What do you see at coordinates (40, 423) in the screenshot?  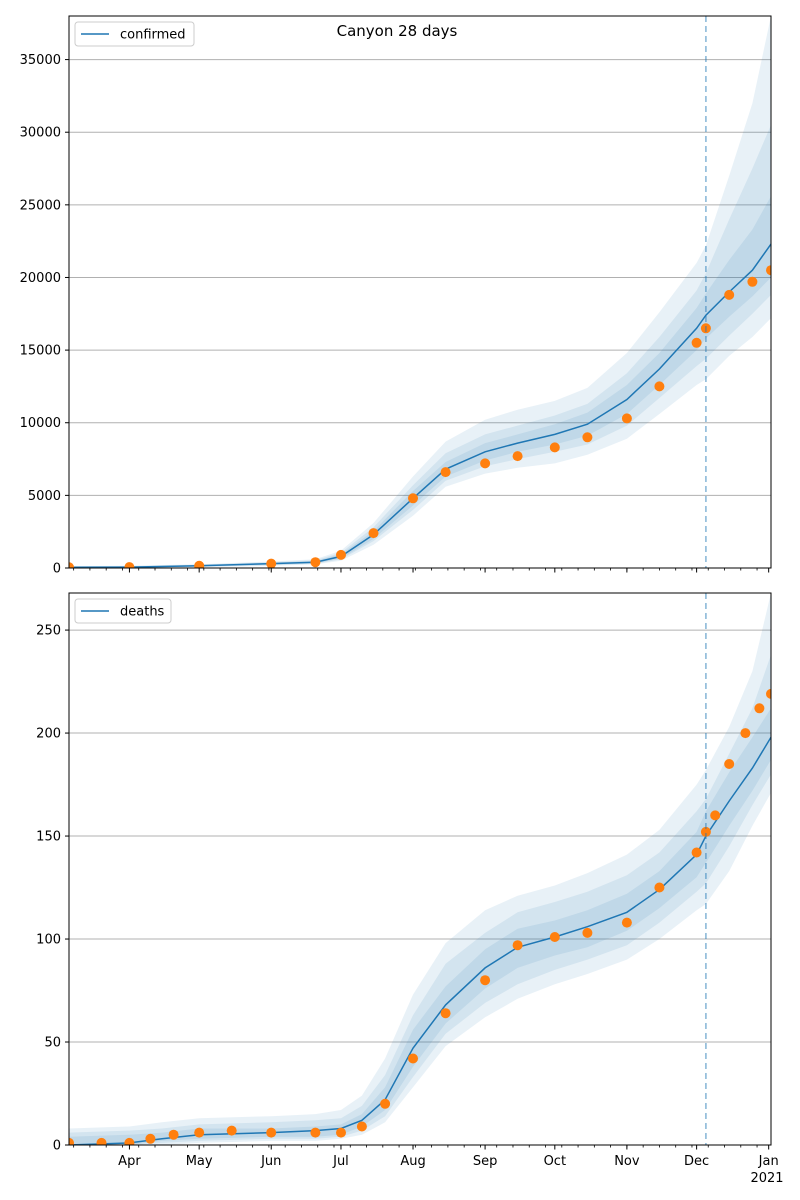 I see `y-tick-label: 10000` at bounding box center [40, 423].